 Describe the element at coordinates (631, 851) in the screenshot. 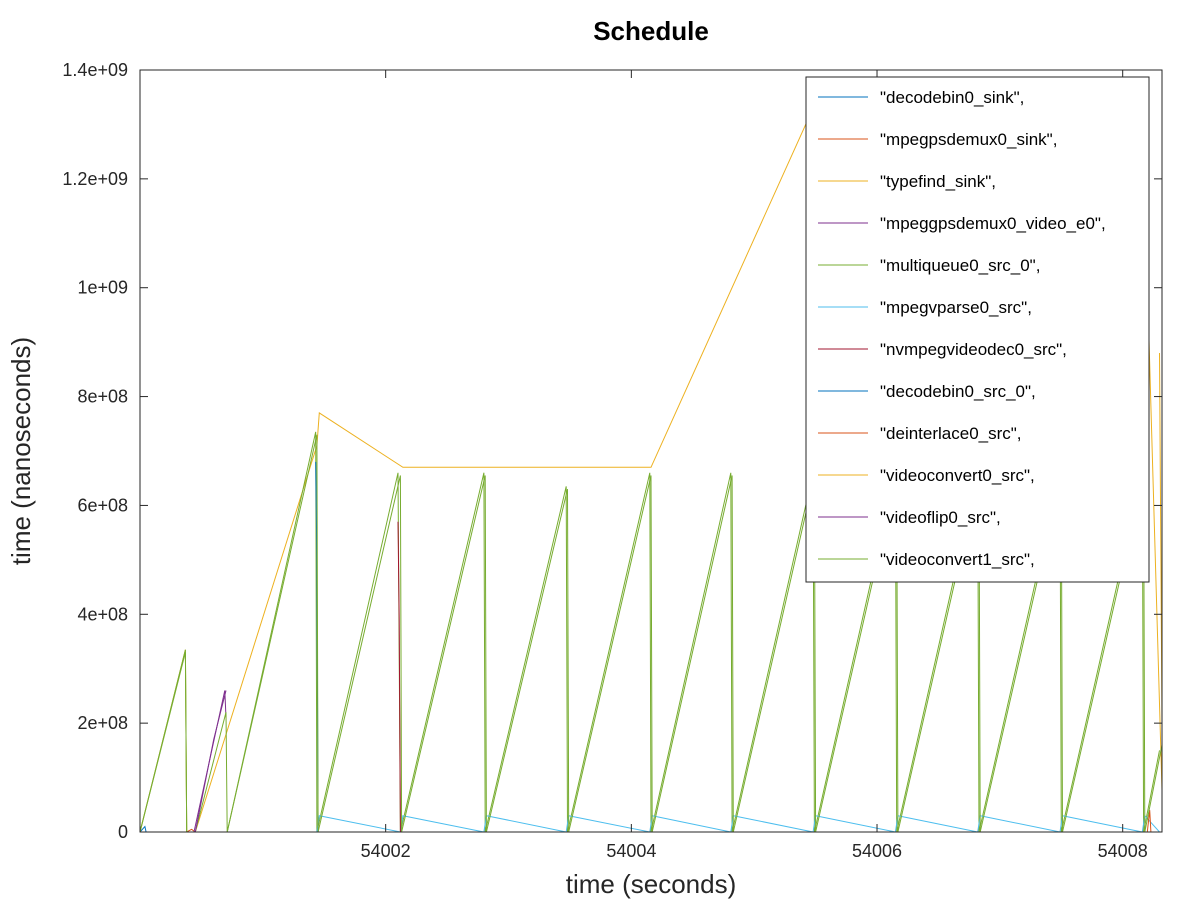

I see `x-tick-label: 54004` at that location.